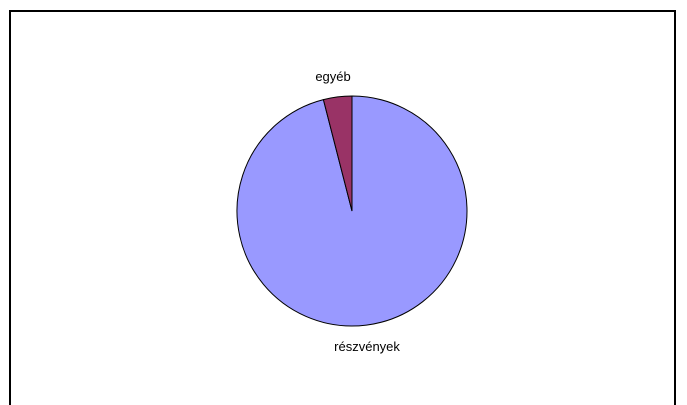 This screenshot has height=405, width=687. What do you see at coordinates (367, 346) in the screenshot?
I see `slice-label-reszvenyek: részvények` at bounding box center [367, 346].